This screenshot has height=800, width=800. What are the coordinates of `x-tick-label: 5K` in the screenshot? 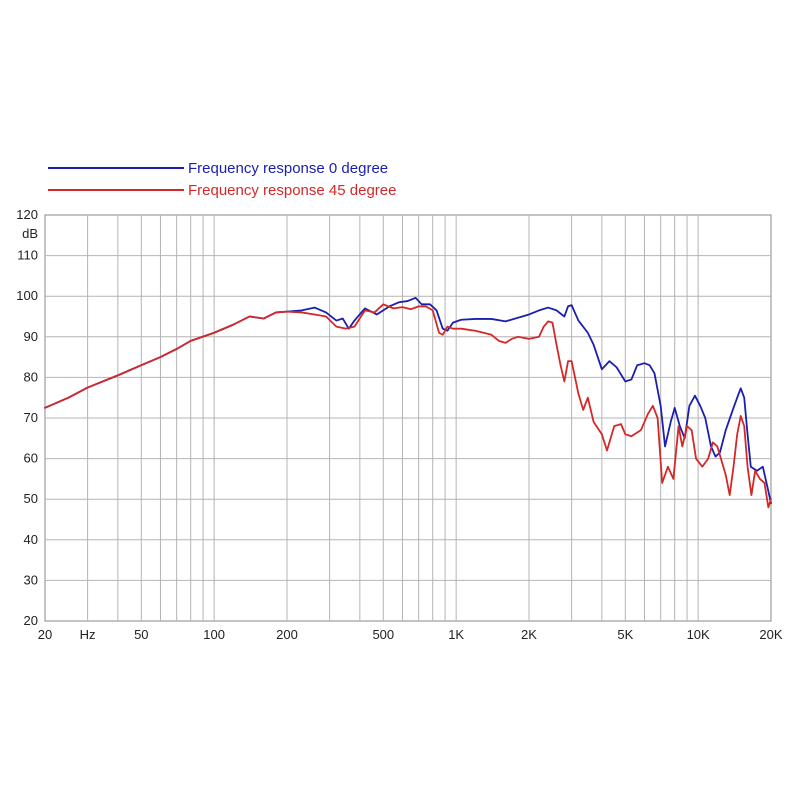 It's located at (625, 634).